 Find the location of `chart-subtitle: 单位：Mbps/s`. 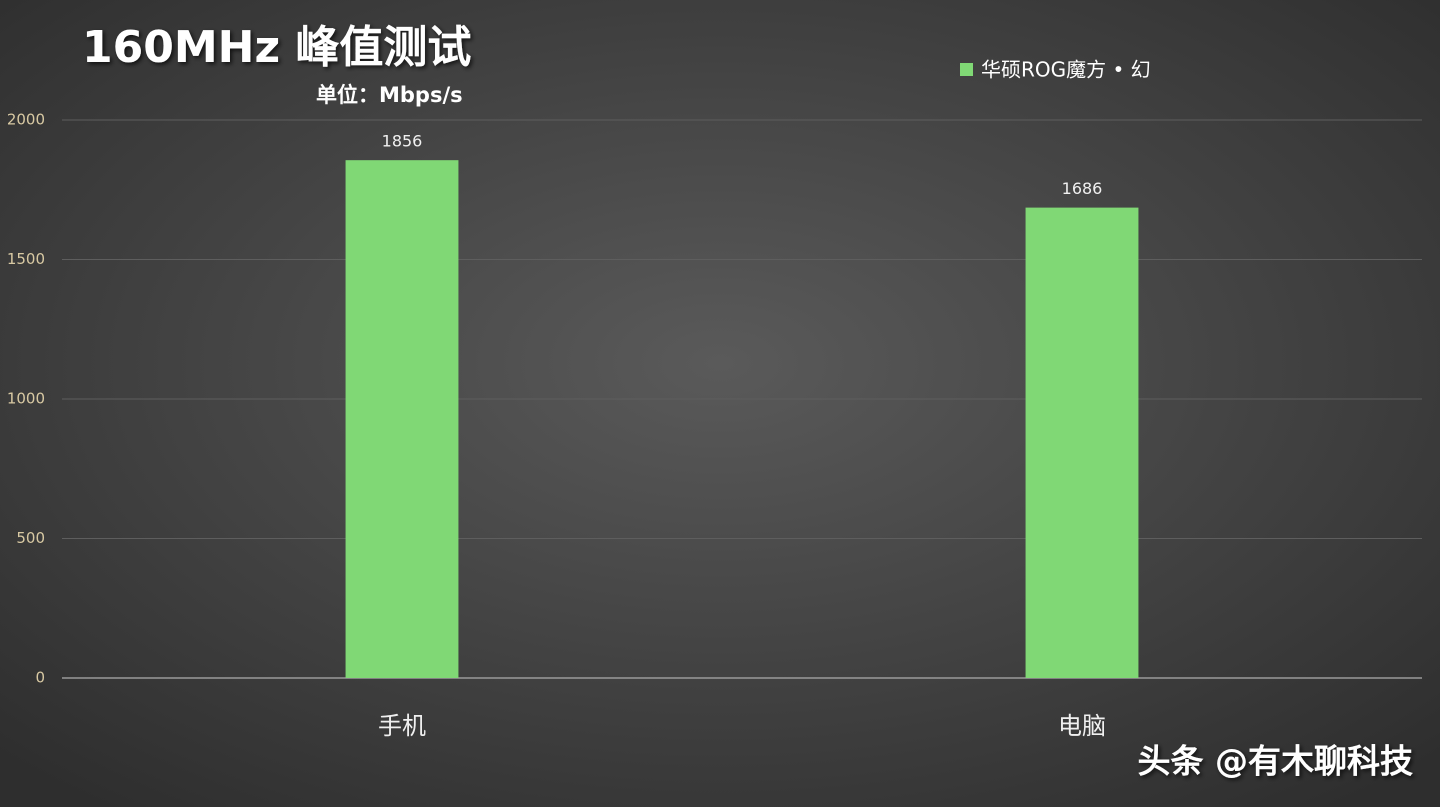

chart-subtitle: 单位：Mbps/s is located at coordinates (389, 95).